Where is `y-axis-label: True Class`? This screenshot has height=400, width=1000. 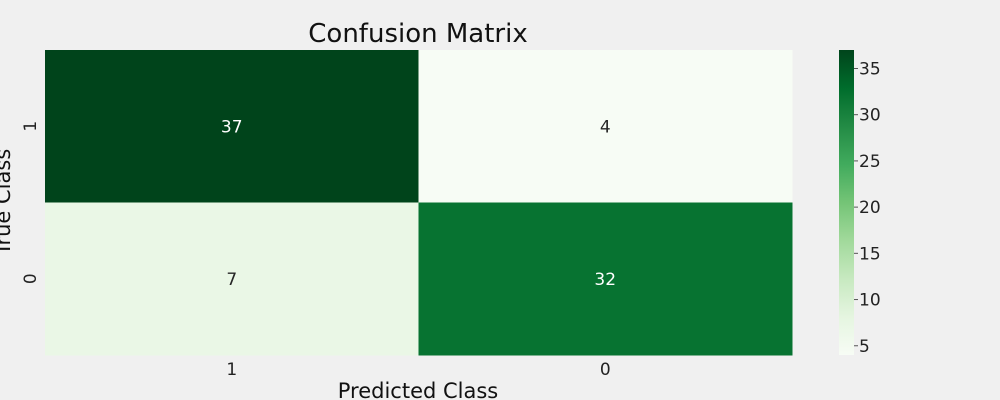 y-axis-label: True Class is located at coordinates (7, 203).